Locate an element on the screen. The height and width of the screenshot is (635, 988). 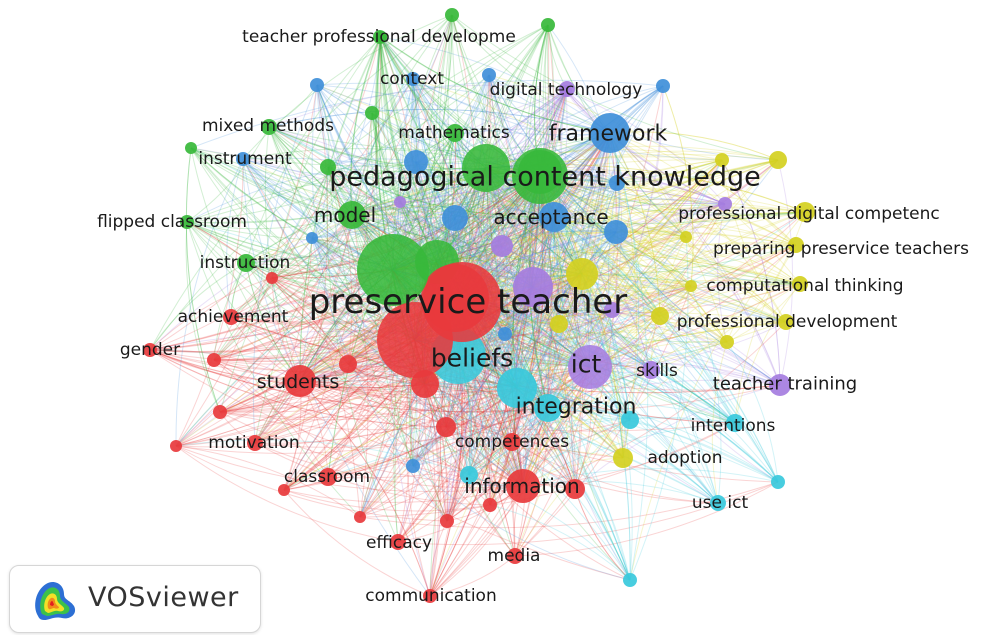
node-mathematics is located at coordinates (455, 133).